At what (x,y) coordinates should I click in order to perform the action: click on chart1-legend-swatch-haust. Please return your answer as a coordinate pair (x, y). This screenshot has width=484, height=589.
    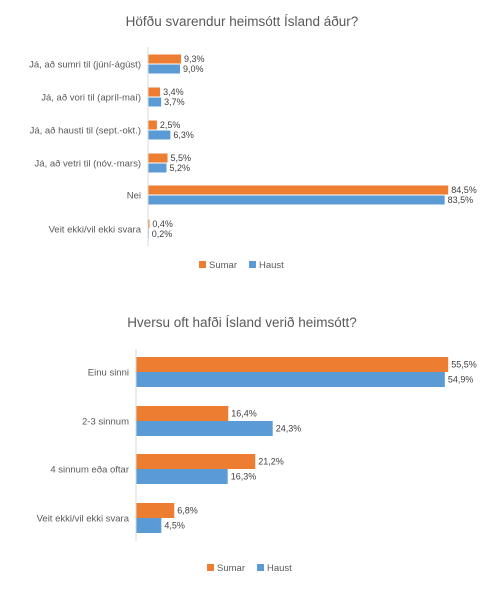
    Looking at the image, I should click on (252, 264).